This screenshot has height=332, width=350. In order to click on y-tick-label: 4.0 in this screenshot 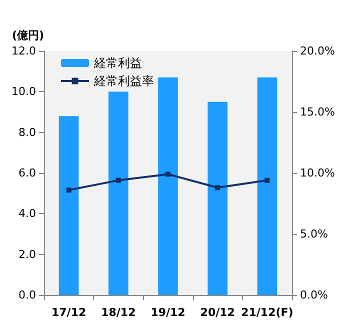, I will do `click(27, 213)`.